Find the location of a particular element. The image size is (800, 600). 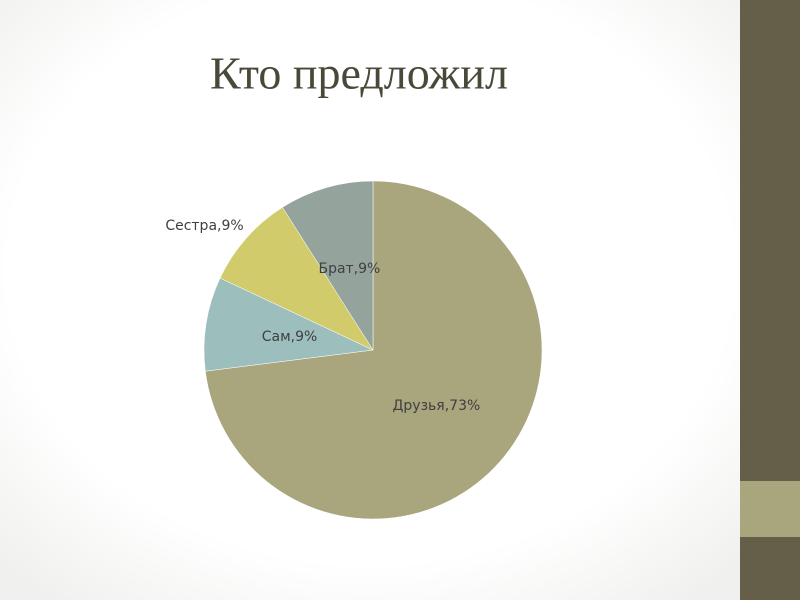

slice-label: Друзья,73% is located at coordinates (436, 406).